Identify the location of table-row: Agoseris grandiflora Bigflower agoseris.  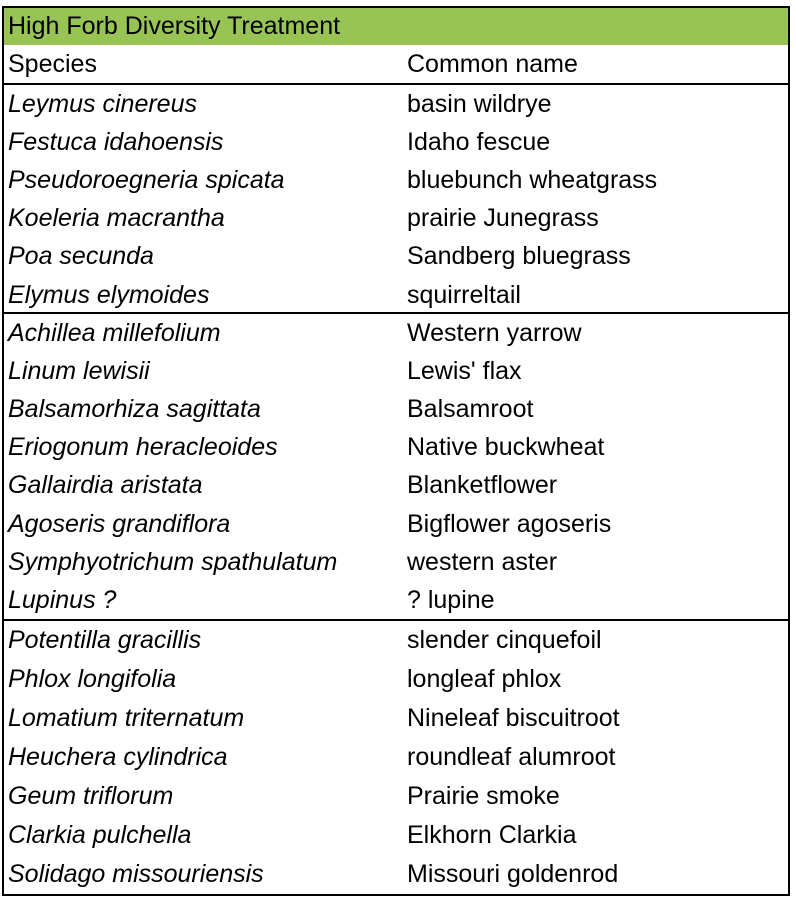
(396, 524).